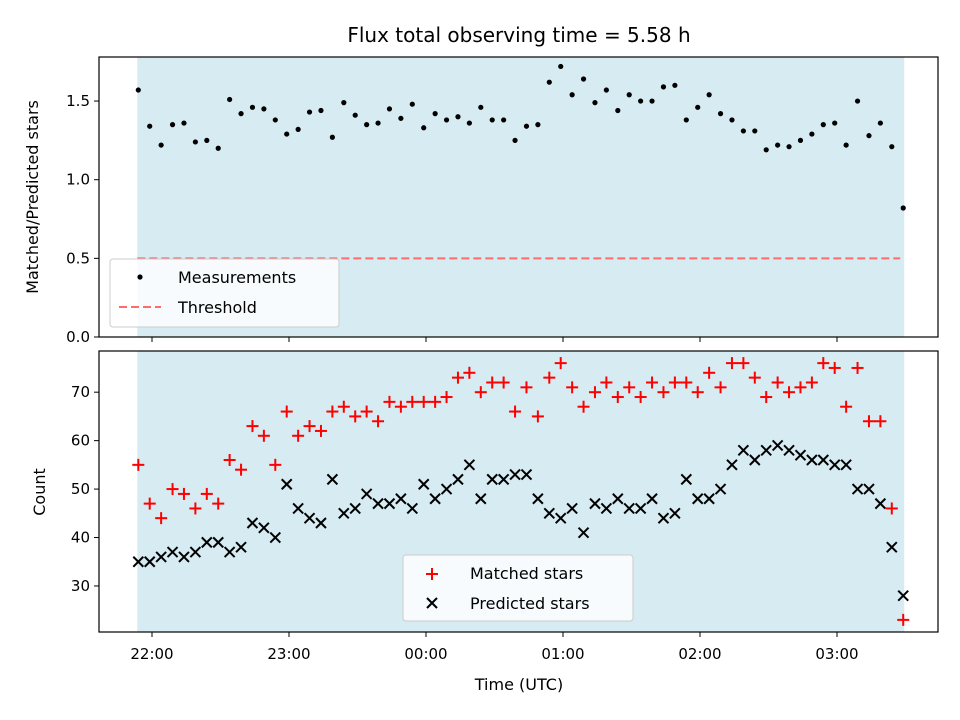 The image size is (960, 720). What do you see at coordinates (224, 293) in the screenshot?
I see `top-legend-box` at bounding box center [224, 293].